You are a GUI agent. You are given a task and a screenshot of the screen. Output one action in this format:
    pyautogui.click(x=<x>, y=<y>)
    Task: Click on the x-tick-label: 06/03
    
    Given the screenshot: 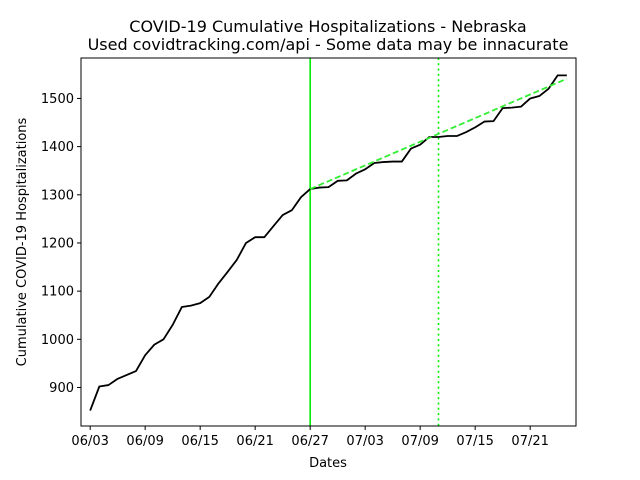 What is the action you would take?
    pyautogui.click(x=89, y=441)
    